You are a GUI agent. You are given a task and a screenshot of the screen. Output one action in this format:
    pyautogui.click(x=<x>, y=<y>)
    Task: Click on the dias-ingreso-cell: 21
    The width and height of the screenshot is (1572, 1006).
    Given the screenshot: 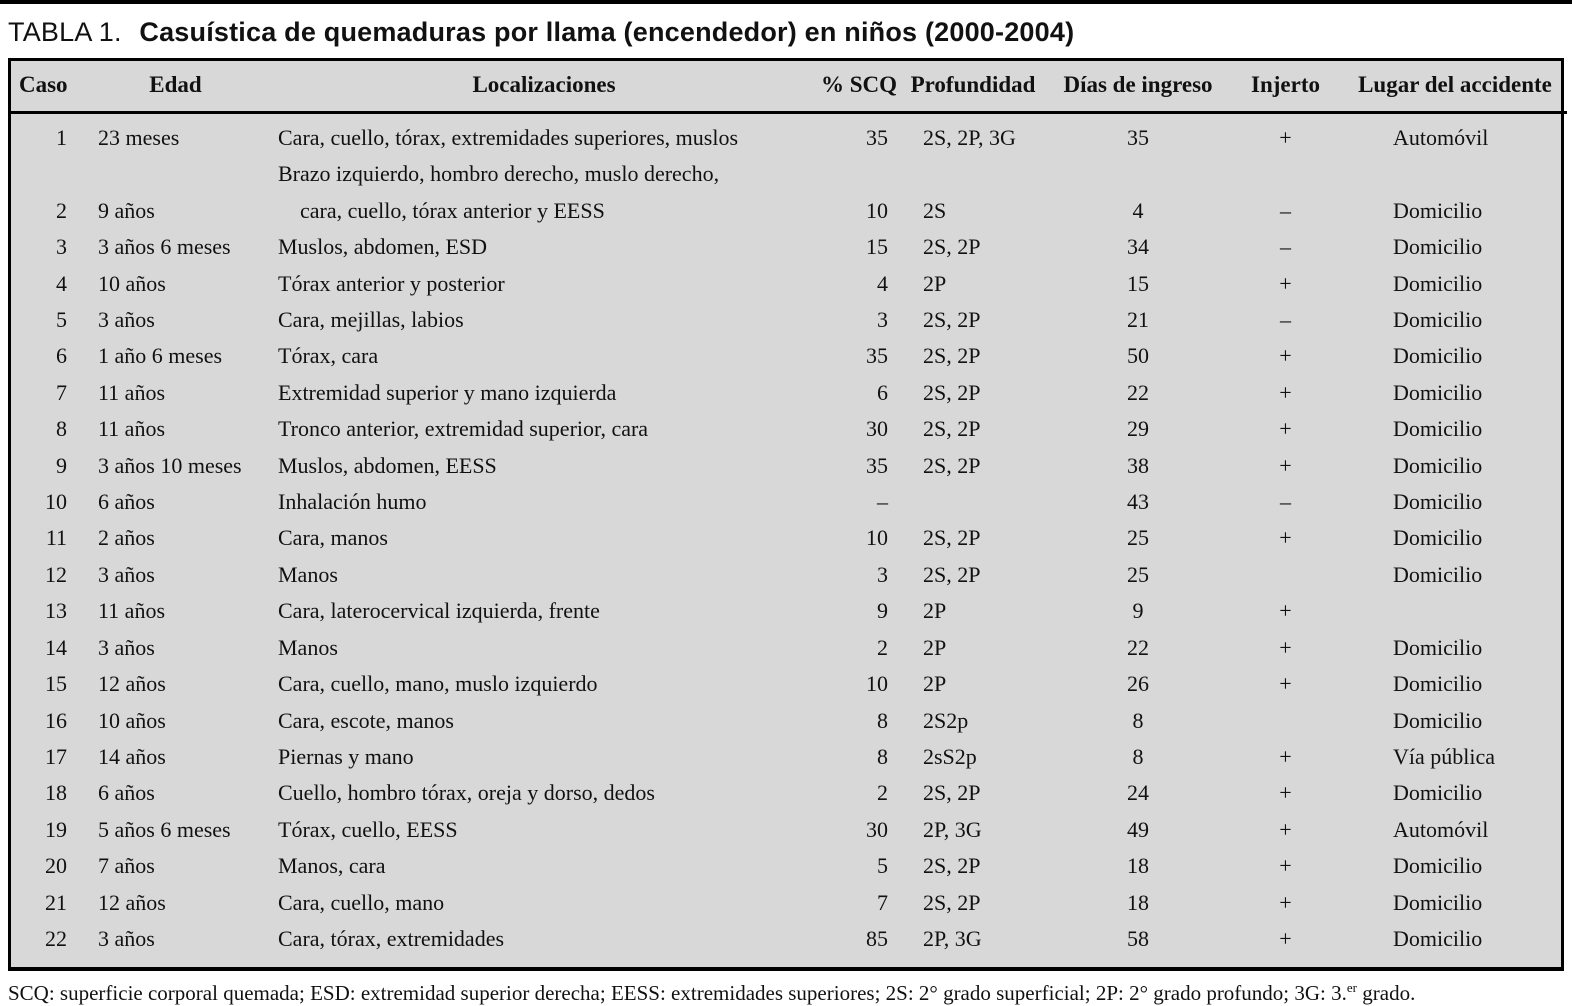 What is the action you would take?
    pyautogui.click(x=1138, y=320)
    